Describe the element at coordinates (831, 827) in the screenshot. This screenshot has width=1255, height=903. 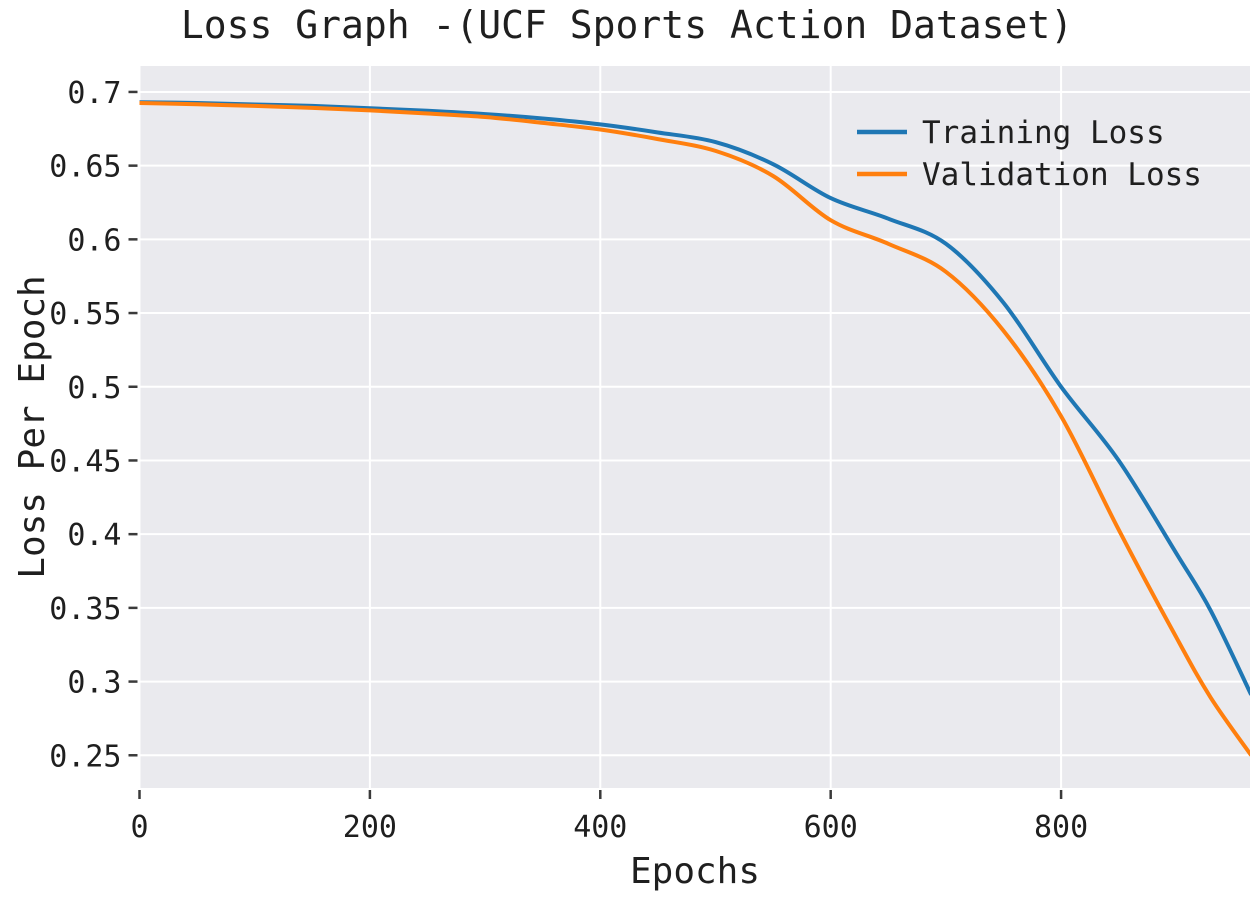
I see `x-tick-label: 600` at that location.